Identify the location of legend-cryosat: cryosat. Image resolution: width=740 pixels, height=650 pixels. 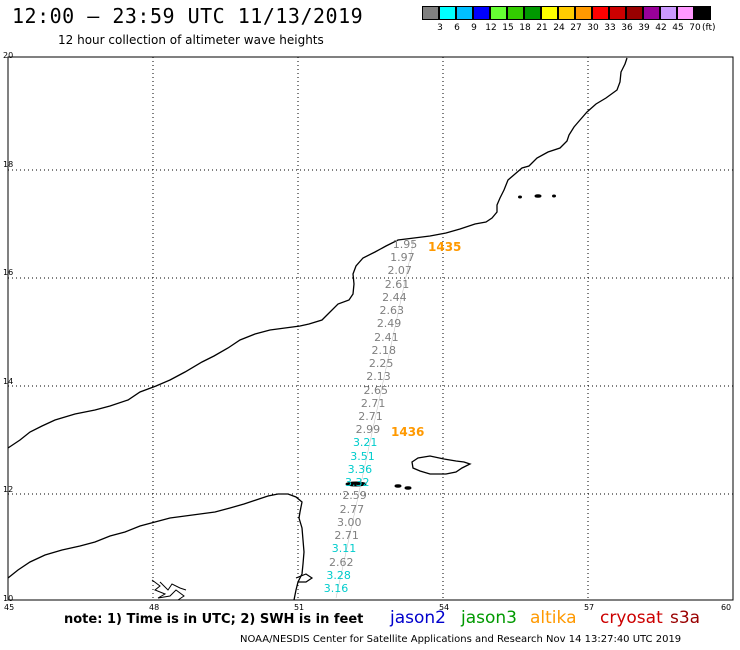
(631, 618).